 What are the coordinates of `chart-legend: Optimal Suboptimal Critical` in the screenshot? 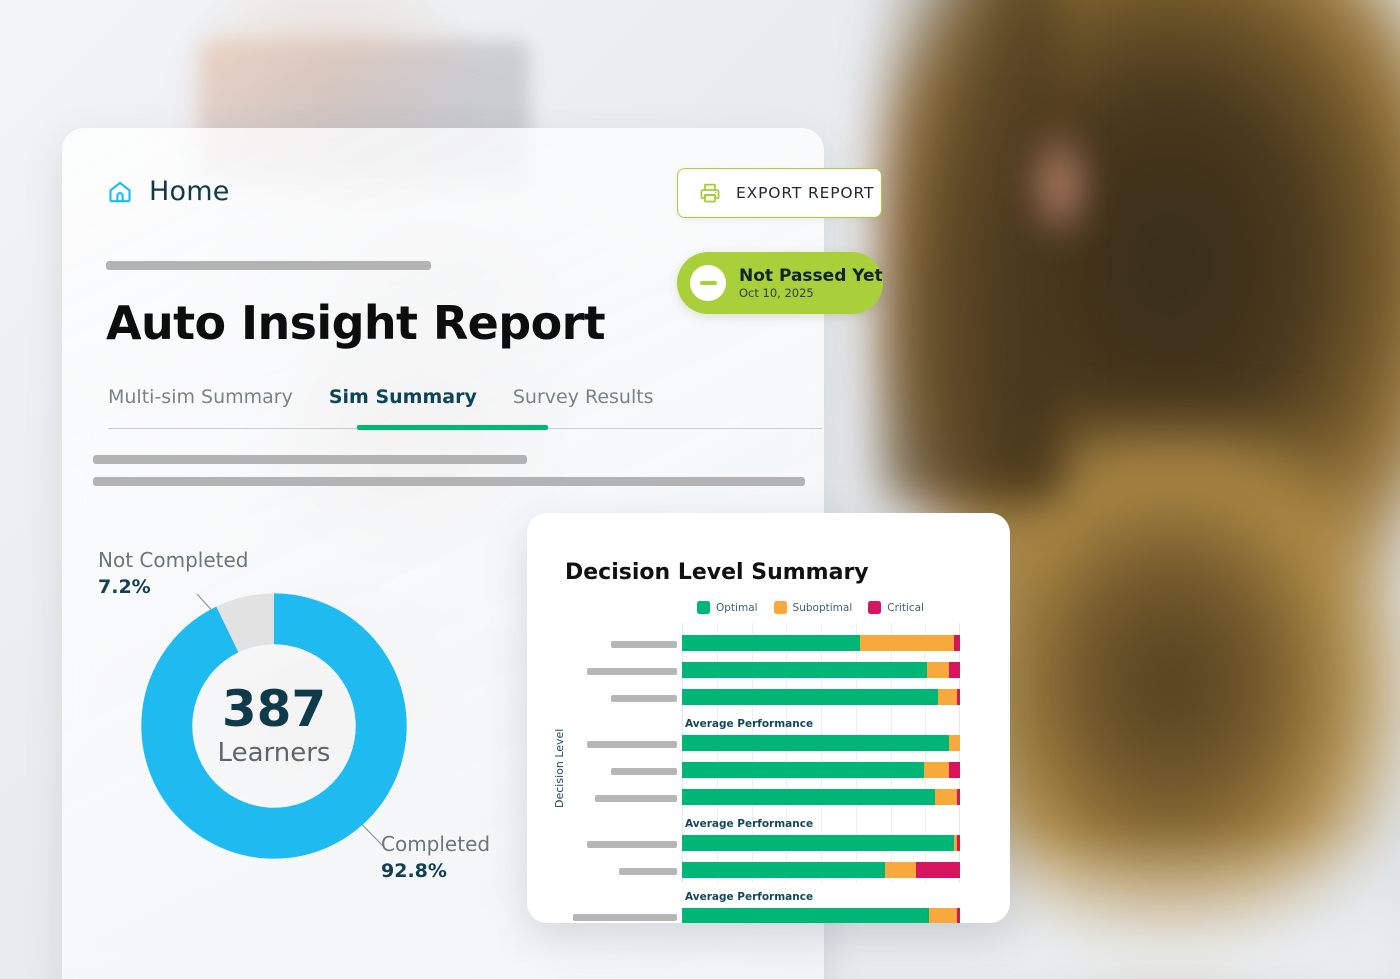 It's located at (810, 607).